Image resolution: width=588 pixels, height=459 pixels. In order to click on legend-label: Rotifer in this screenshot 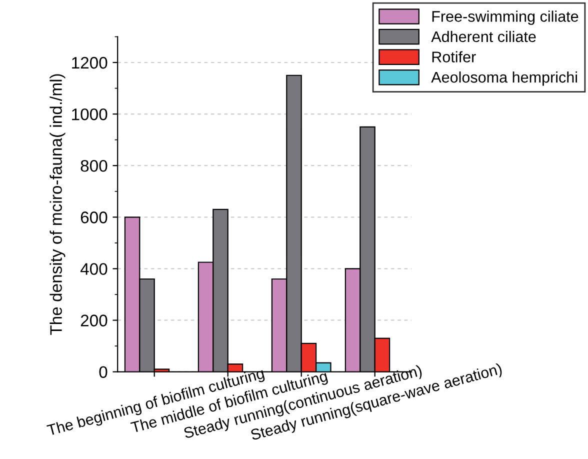, I will do `click(454, 56)`.